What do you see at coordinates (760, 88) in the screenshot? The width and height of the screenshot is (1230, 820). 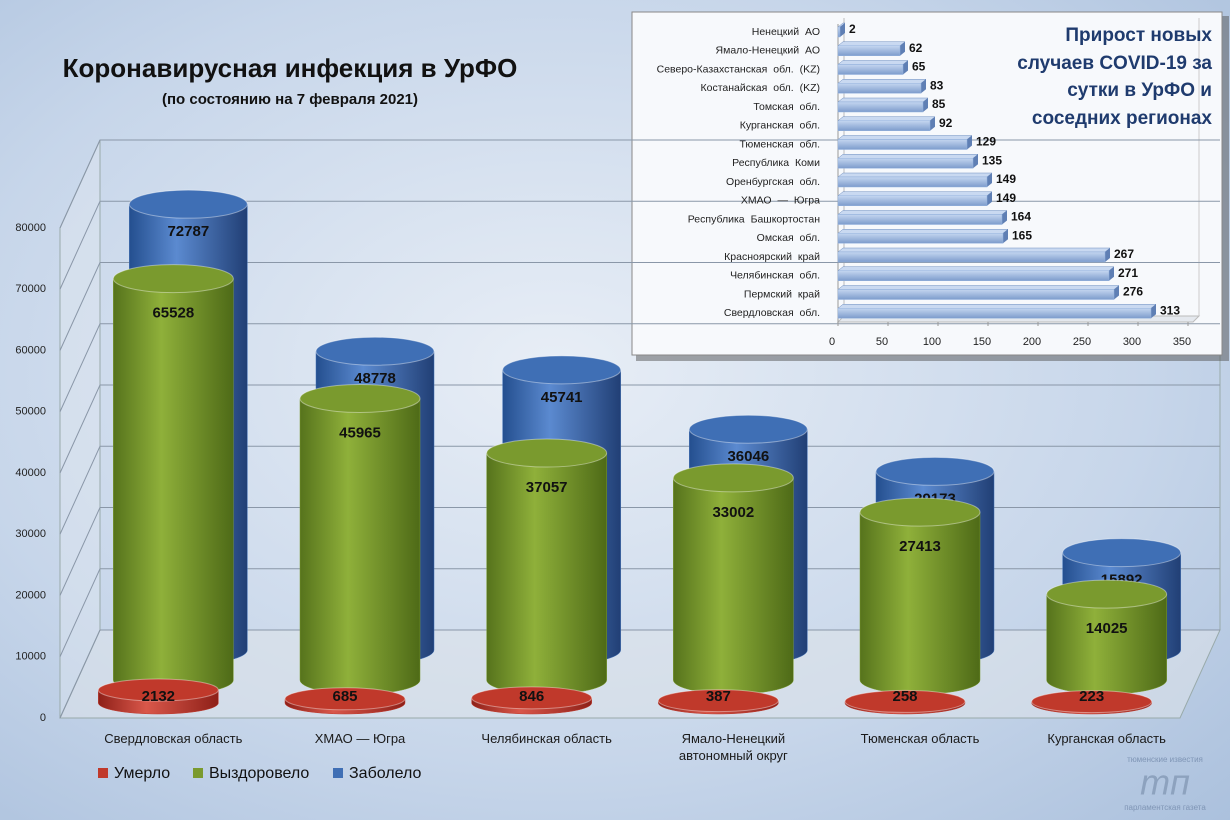 I see `y-tick-label: Костанайская обл. (KZ)` at bounding box center [760, 88].